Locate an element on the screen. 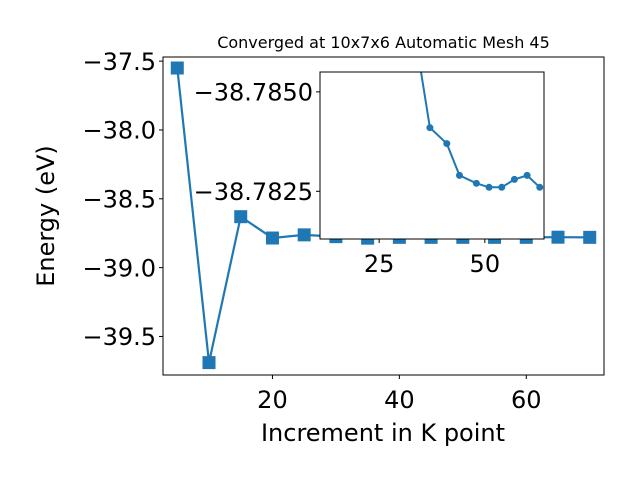 The height and width of the screenshot is (480, 640). chart-title: Converged at 10x7x6 Automatic Mesh 45 is located at coordinates (383, 42).